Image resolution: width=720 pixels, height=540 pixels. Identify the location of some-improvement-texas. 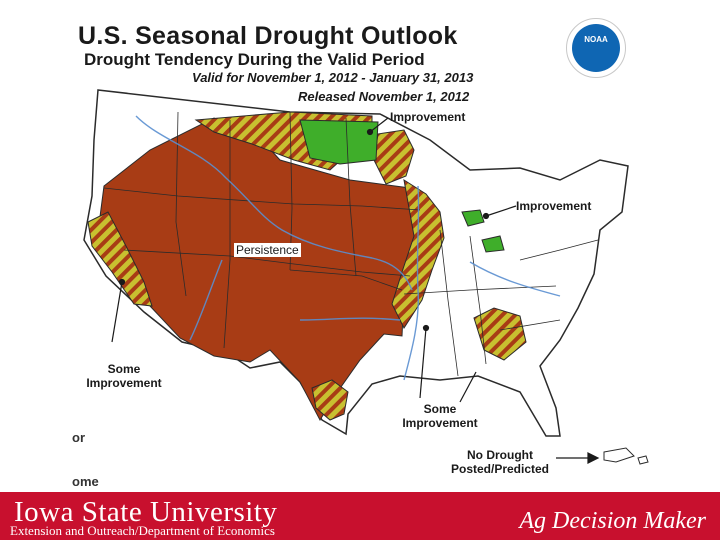
(330, 400).